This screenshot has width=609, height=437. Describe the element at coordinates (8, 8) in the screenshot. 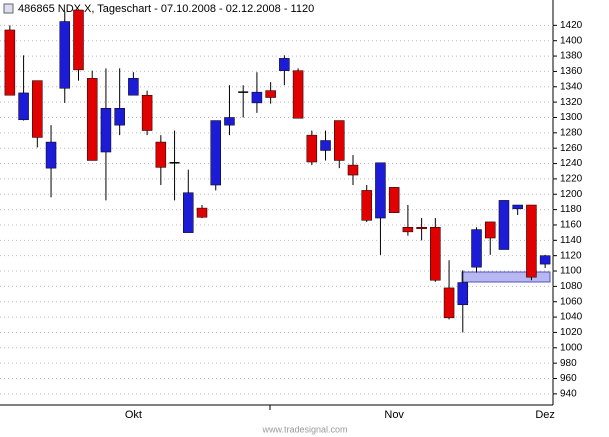

I see `logo-icon` at that location.